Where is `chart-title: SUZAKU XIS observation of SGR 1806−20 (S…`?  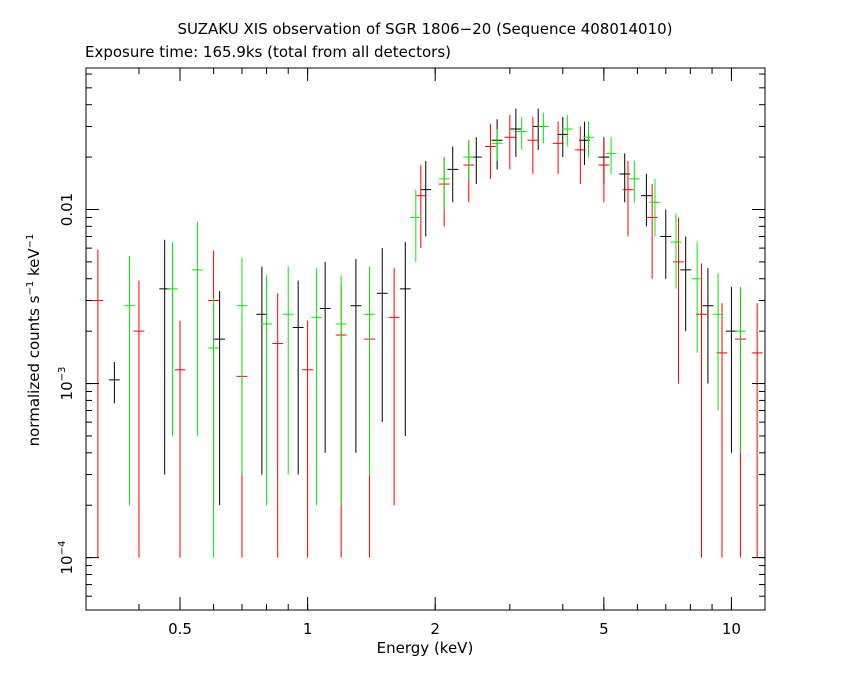
chart-title: SUZAKU XIS observation of SGR 1806−20 (S… is located at coordinates (425, 29).